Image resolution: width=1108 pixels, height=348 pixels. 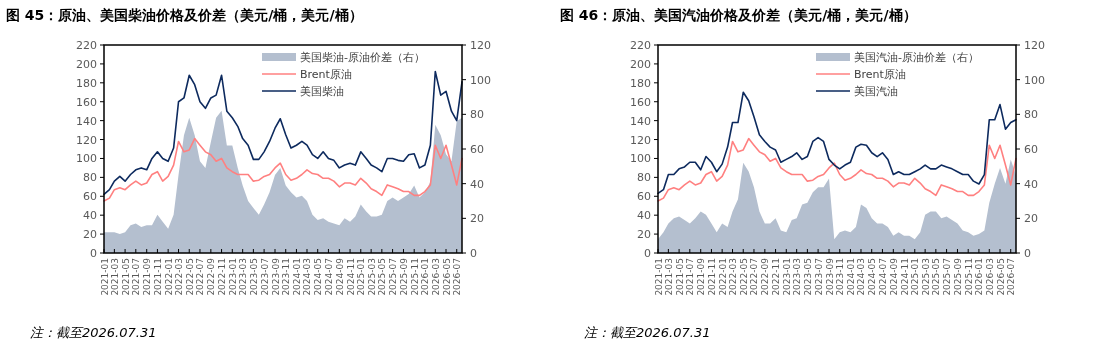 I want to click on x-tick-label: 2023-09, so click(x=275, y=276).